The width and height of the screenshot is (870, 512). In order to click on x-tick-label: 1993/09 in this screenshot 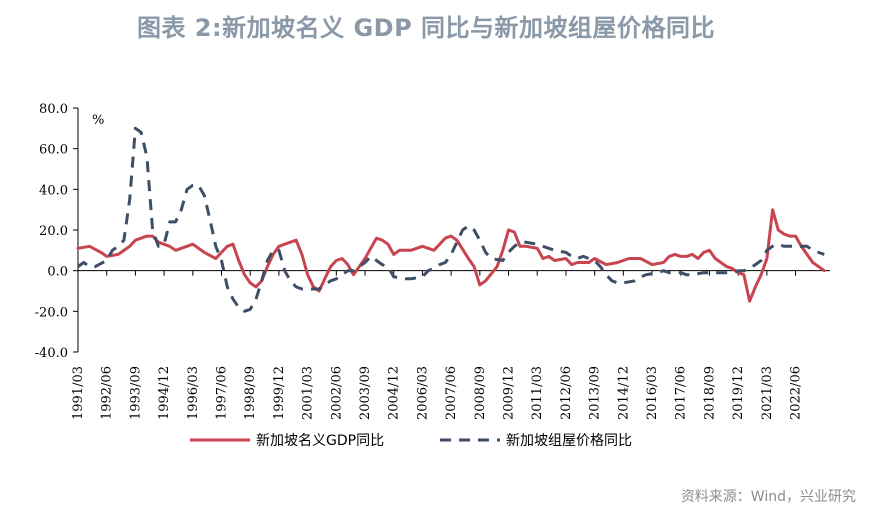, I will do `click(135, 393)`.